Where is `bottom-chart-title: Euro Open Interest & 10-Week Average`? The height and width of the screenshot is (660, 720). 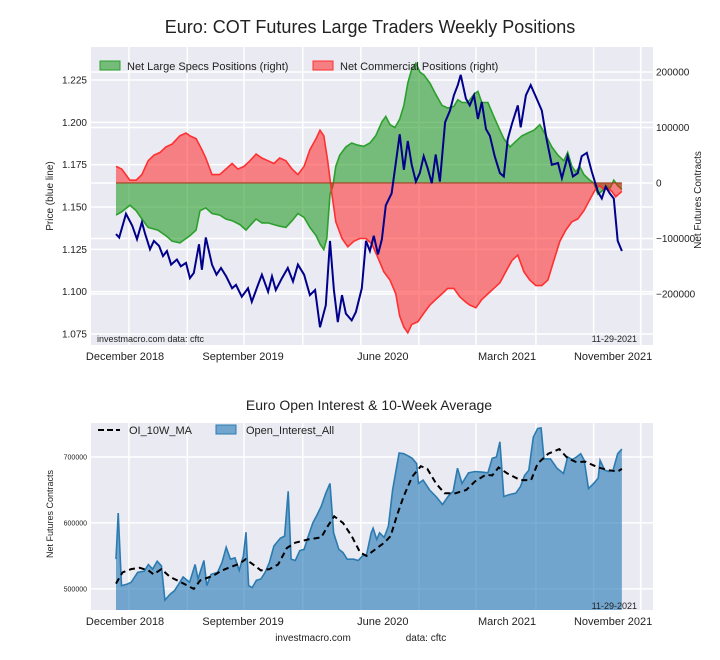 bottom-chart-title: Euro Open Interest & 10-Week Average is located at coordinates (369, 405).